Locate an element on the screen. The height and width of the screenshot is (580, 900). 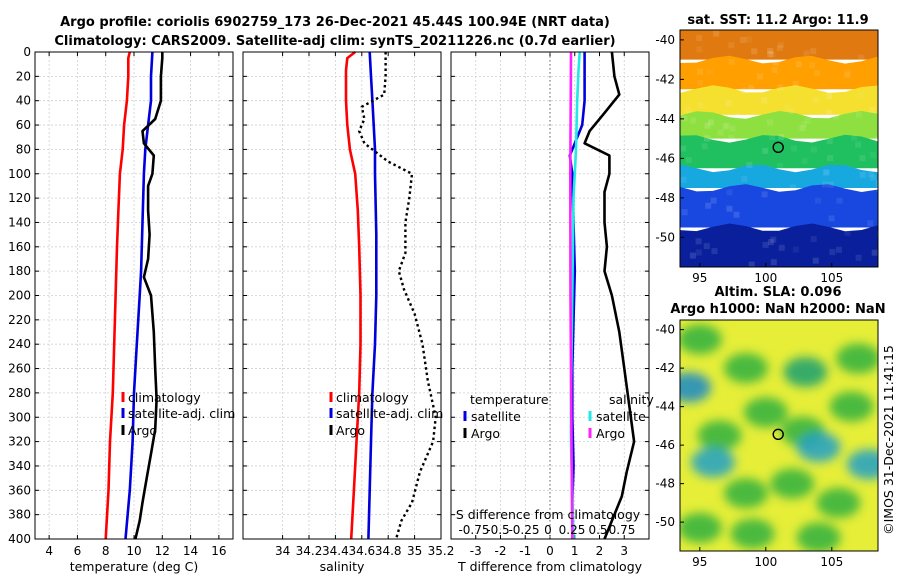
argo-location-marker is located at coordinates (778, 147).